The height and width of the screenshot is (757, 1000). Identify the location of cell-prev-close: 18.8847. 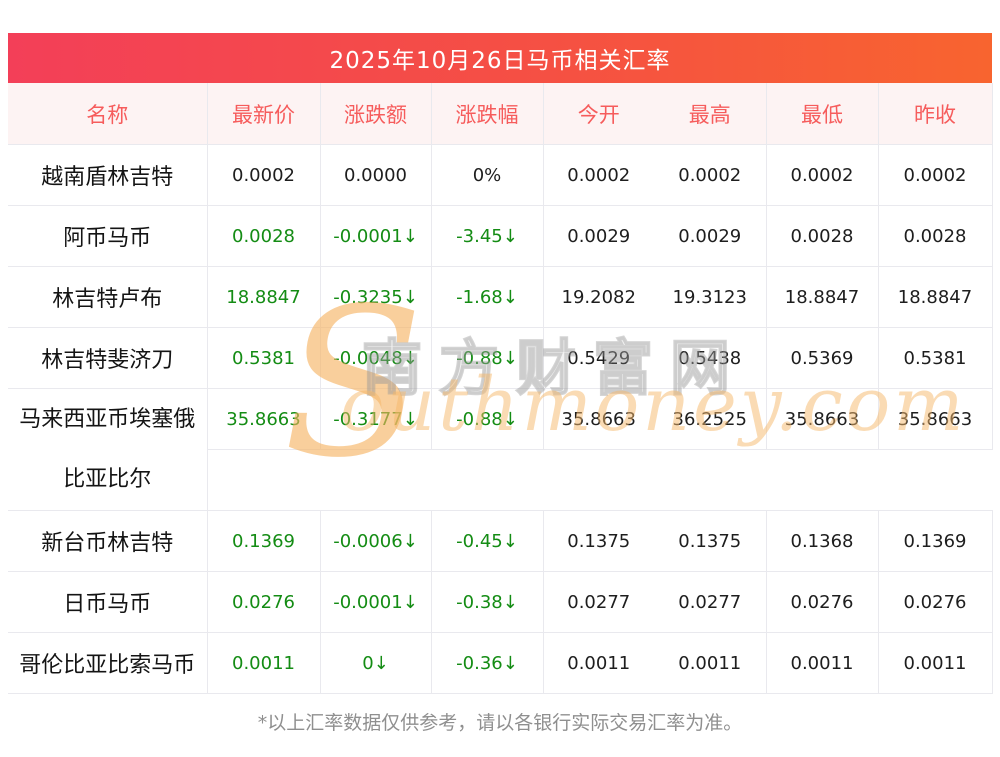
(935, 297).